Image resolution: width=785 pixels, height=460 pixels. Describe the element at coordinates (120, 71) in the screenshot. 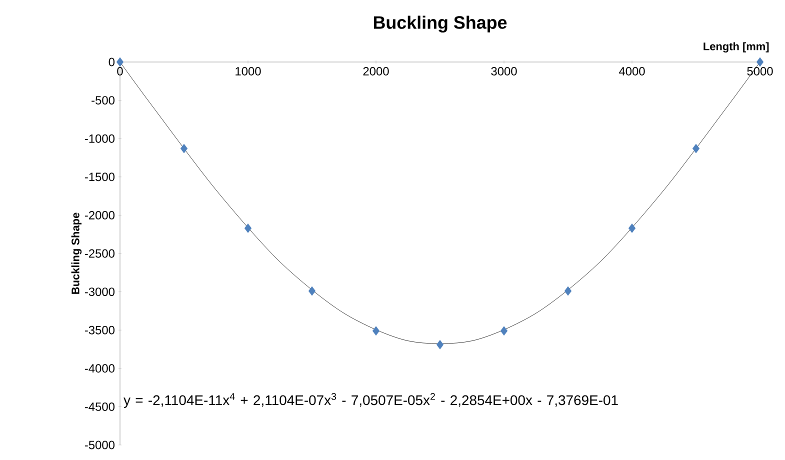

I see `x-tick-label: 0` at that location.